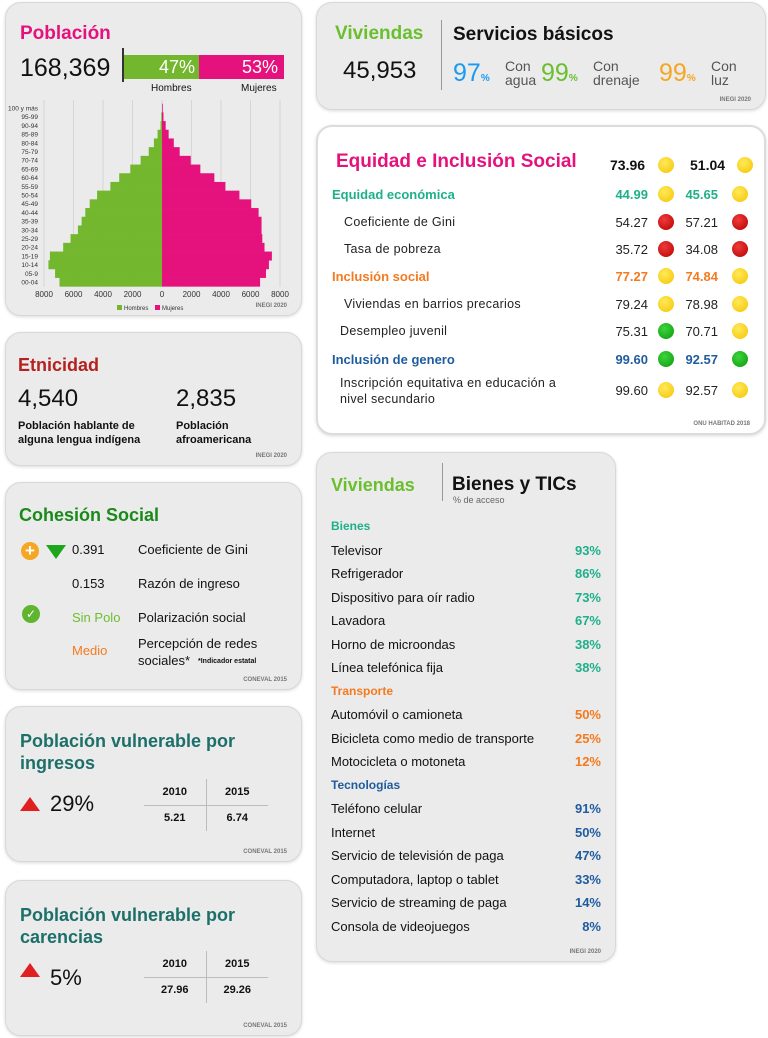 Image resolution: width=768 pixels, height=1038 pixels. Describe the element at coordinates (29, 230) in the screenshot. I see `y-tick-label: 30-34` at that location.